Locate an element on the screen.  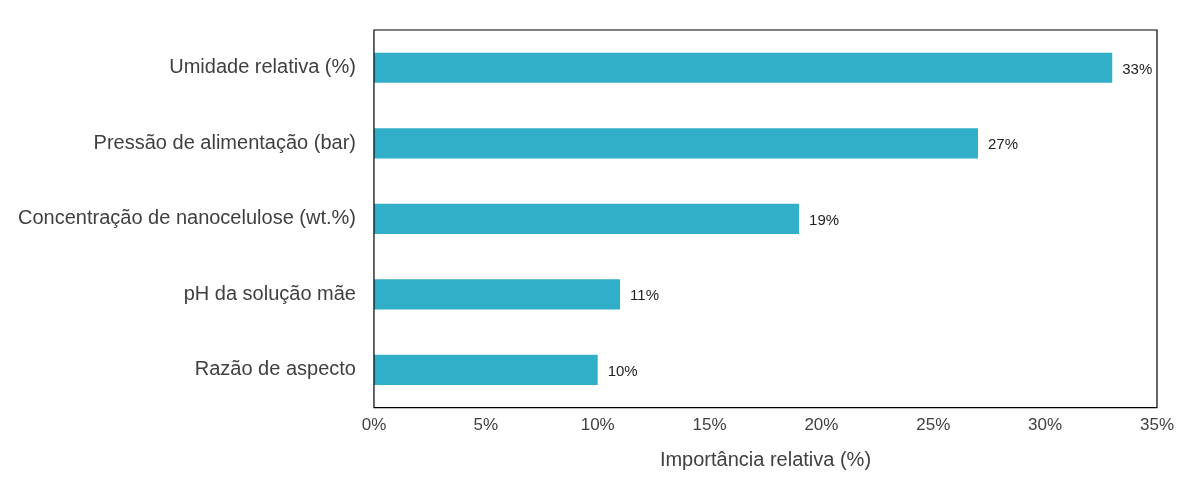
x-tick-label: 5% is located at coordinates (486, 425).